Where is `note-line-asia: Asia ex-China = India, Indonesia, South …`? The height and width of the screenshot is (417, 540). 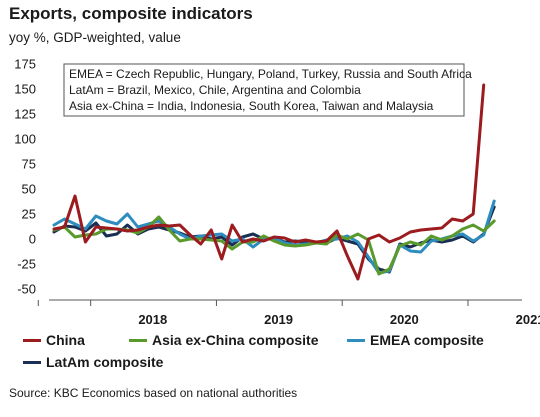
note-line-asia: Asia ex-China = India, Indonesia, South … is located at coordinates (251, 106).